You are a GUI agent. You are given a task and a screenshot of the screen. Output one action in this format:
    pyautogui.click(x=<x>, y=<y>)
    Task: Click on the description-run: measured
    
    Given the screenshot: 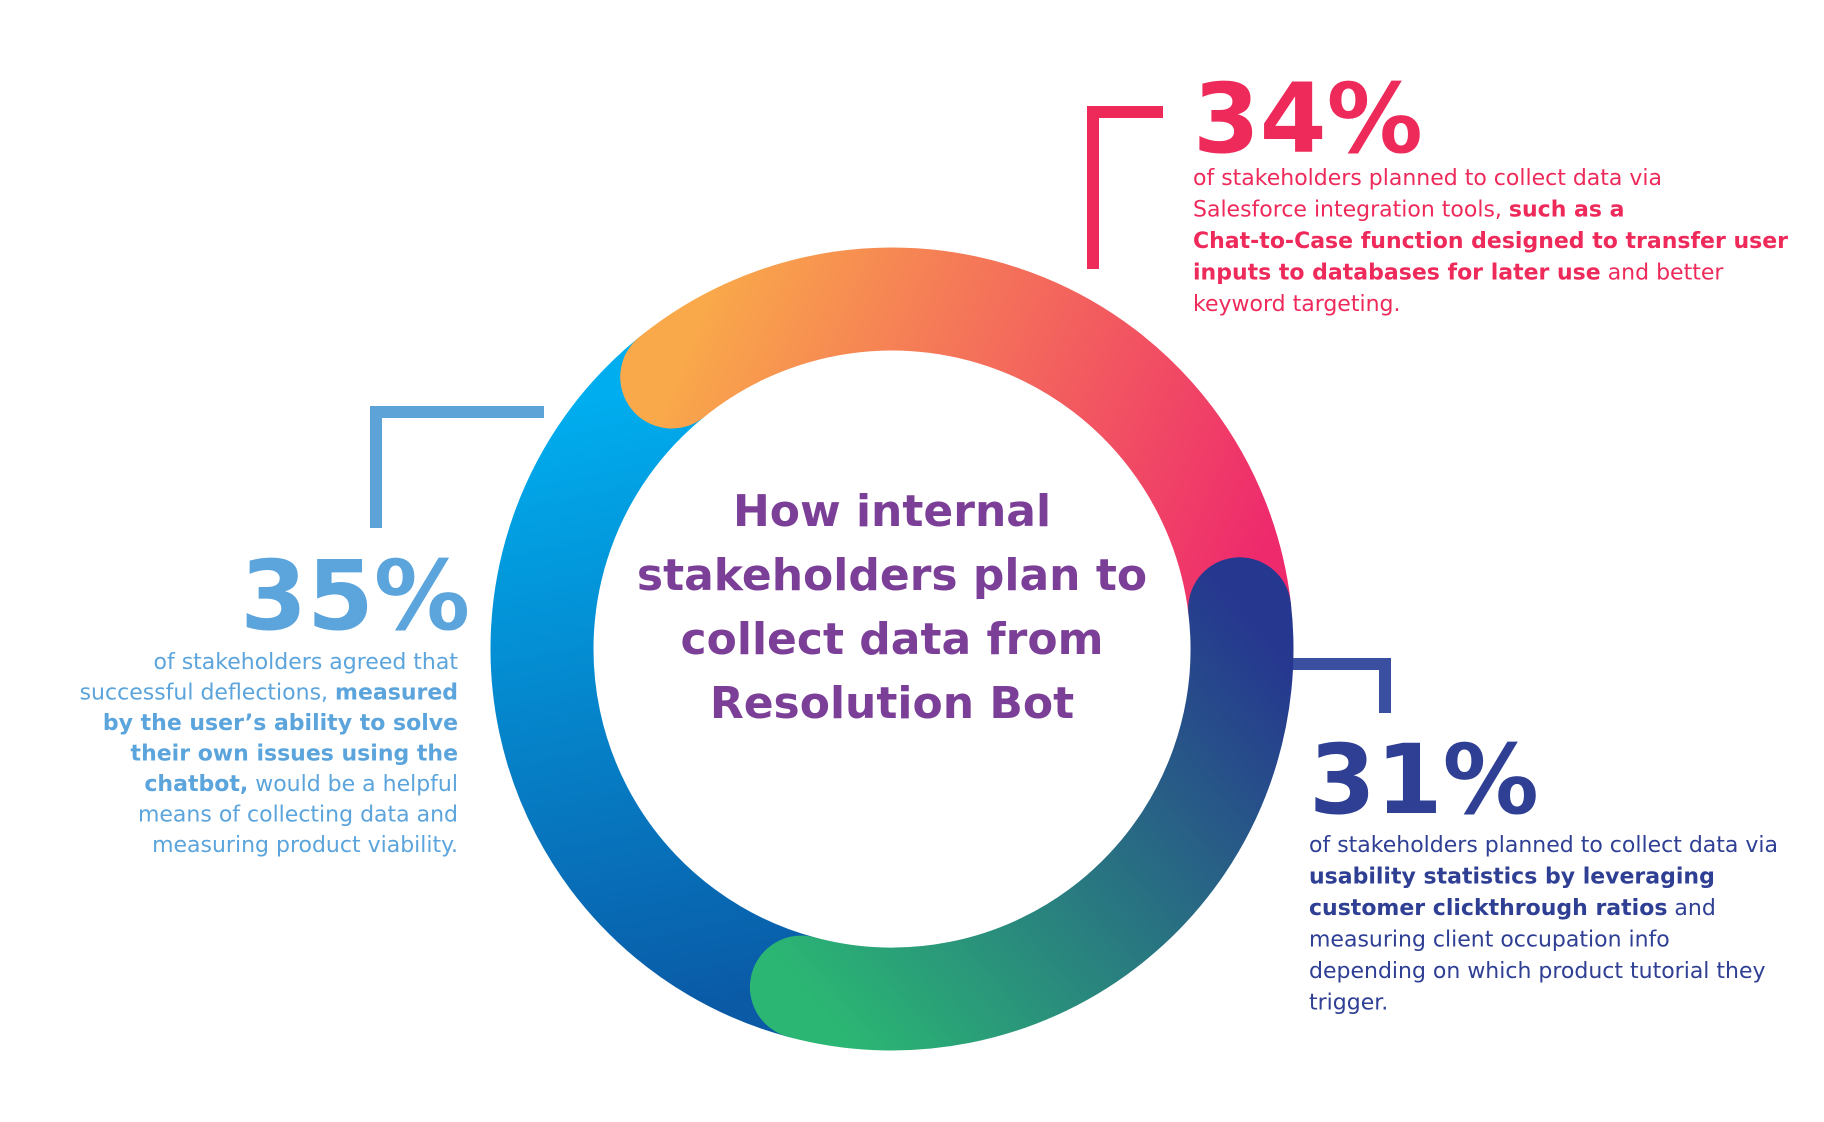 What is the action you would take?
    pyautogui.click(x=396, y=693)
    